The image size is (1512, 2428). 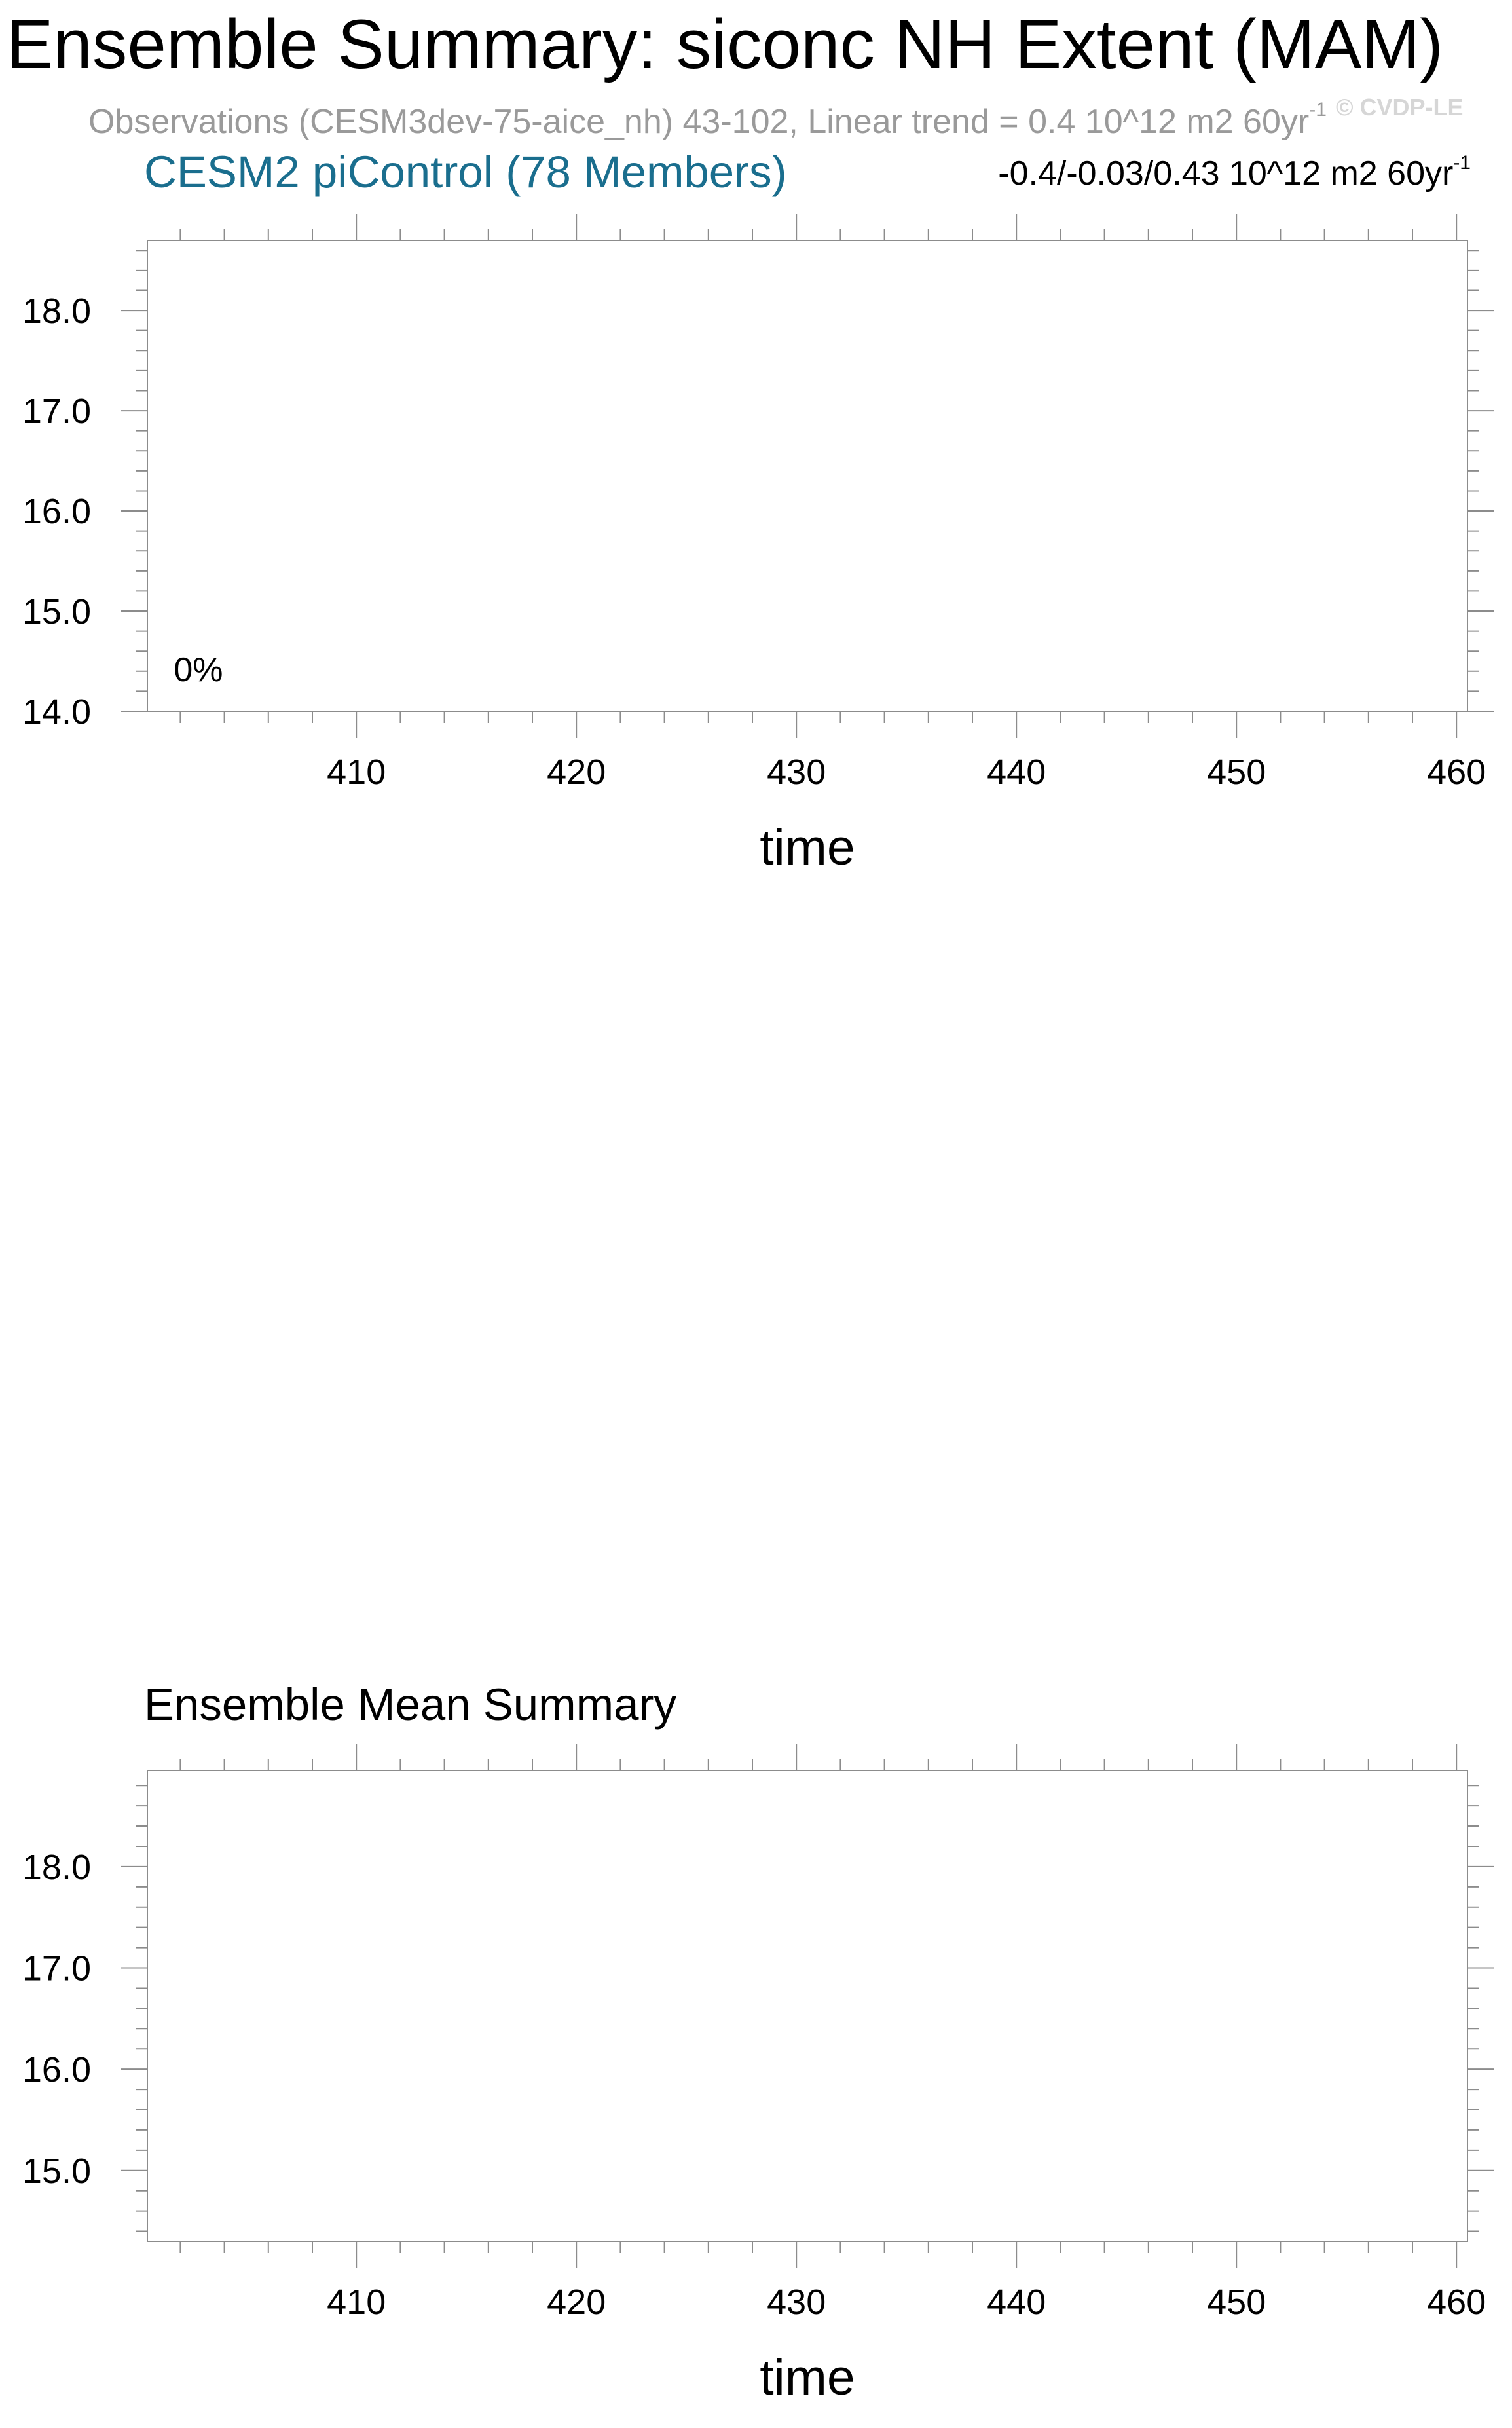 What do you see at coordinates (56, 712) in the screenshot?
I see `panel1-y-tick-label: 14.0` at bounding box center [56, 712].